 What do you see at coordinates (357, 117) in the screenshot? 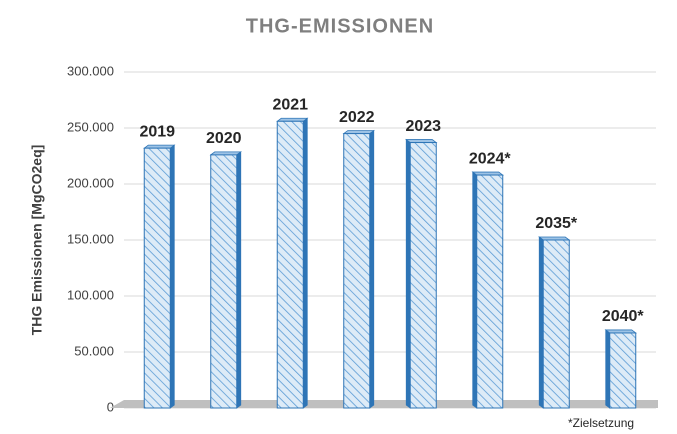
I see `data-label: 2022` at bounding box center [357, 117].